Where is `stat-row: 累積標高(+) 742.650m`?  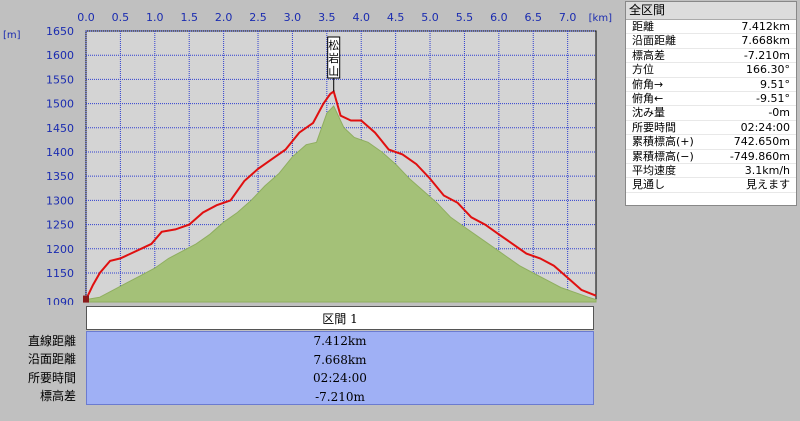
stat-row: 累積標高(+) 742.650m is located at coordinates (711, 142).